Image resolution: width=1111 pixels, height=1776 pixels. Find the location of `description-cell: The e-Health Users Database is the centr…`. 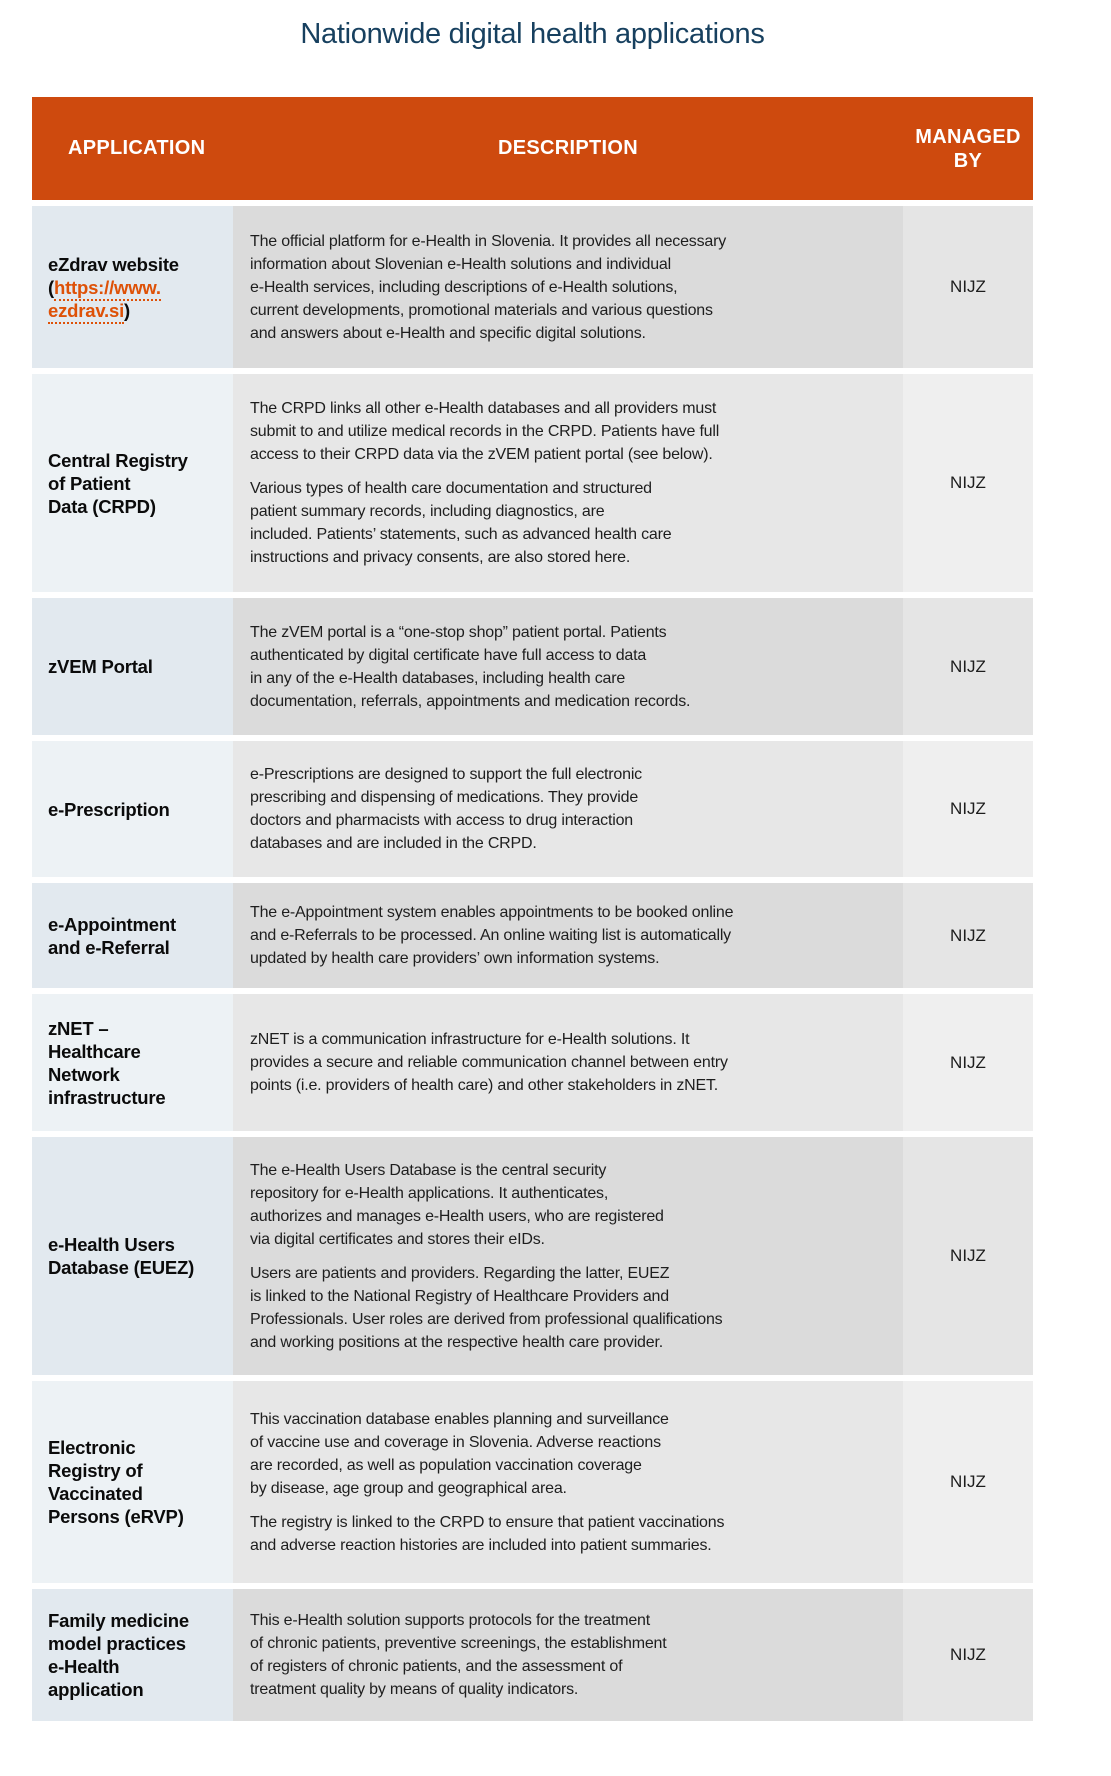

description-cell: The e-Health Users Database is the centr… is located at coordinates (568, 1256).